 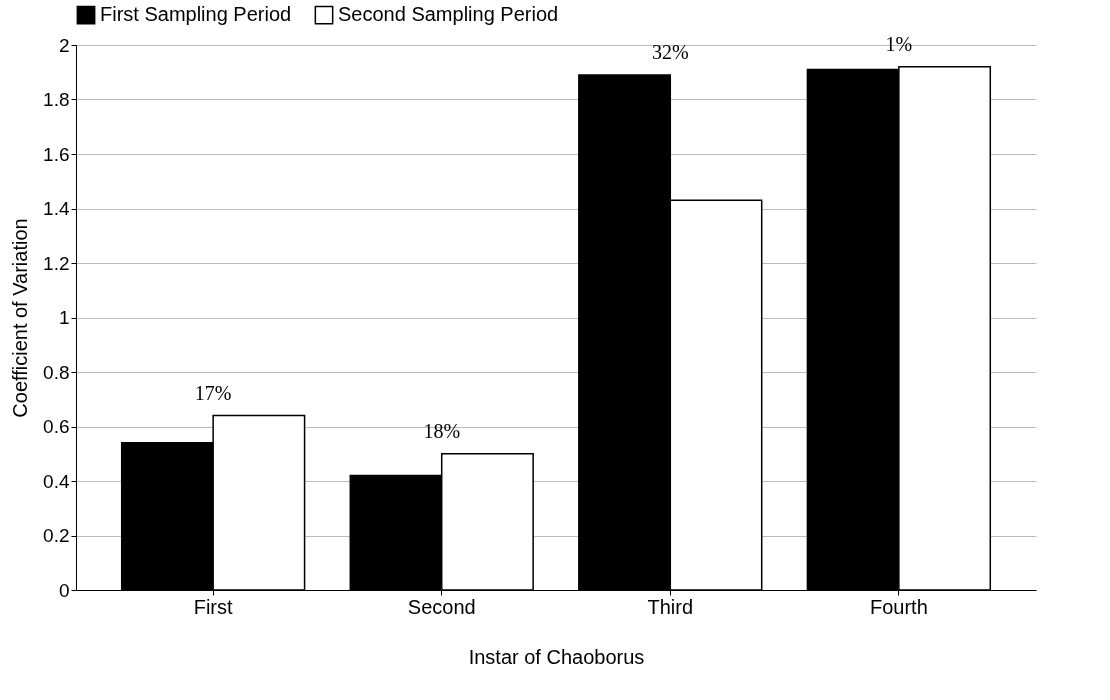 I want to click on y-tick-label: 0.4, so click(x=56, y=481).